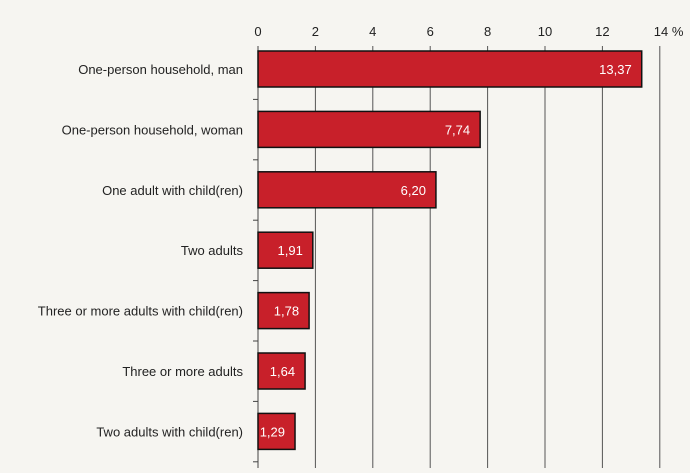 This screenshot has height=473, width=690. What do you see at coordinates (152, 129) in the screenshot?
I see `category-label: One-person household, woman` at bounding box center [152, 129].